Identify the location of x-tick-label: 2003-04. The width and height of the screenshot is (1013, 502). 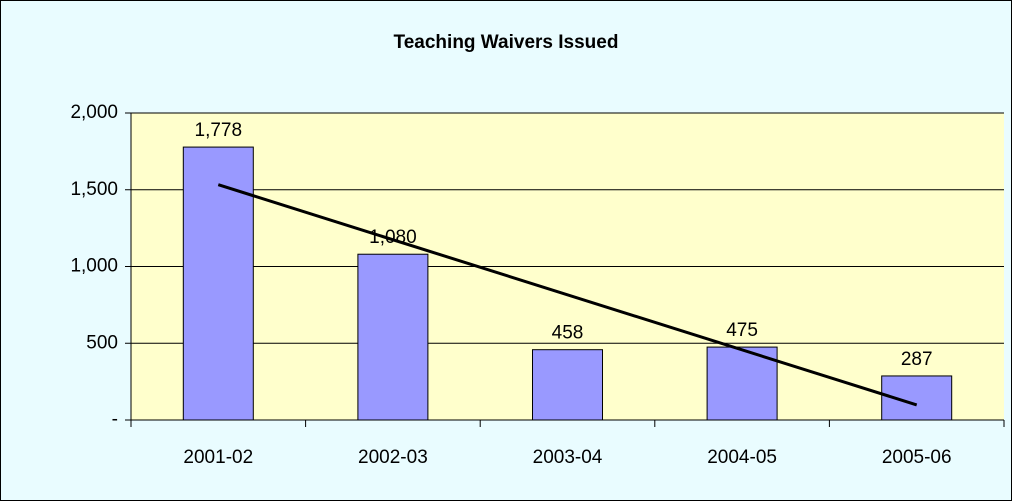
(568, 457).